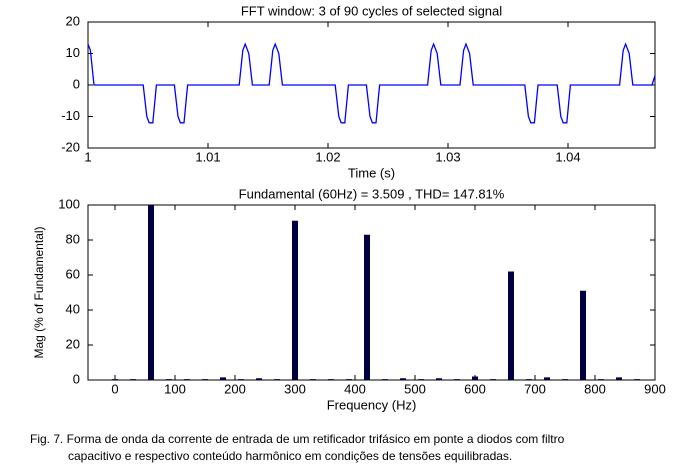 The height and width of the screenshot is (466, 693). I want to click on y-tick-label: 60, so click(73, 273).